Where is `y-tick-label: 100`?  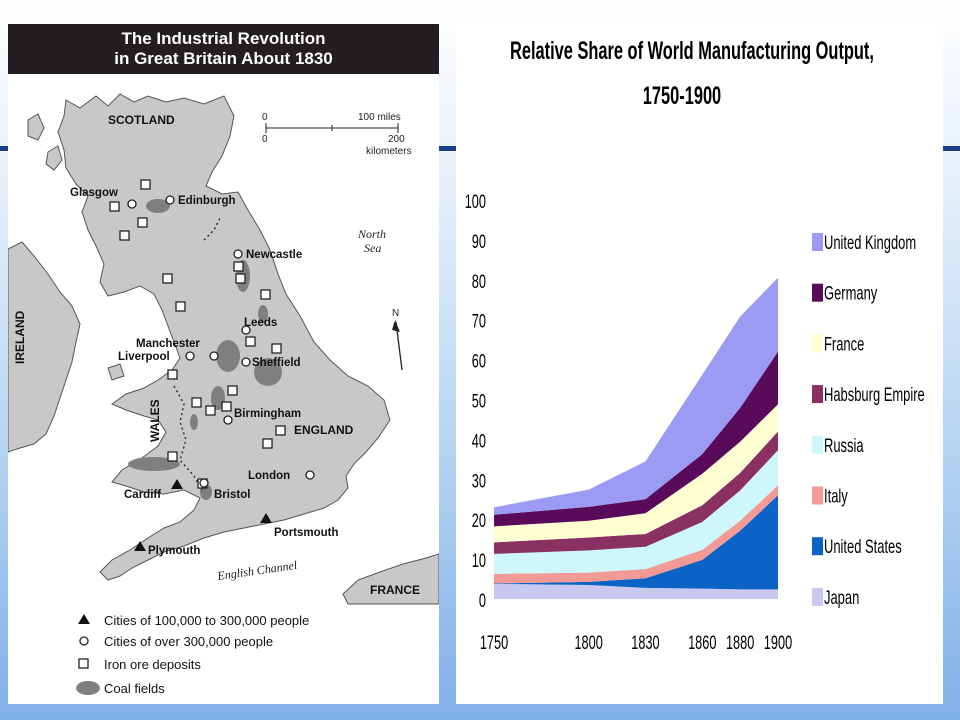 y-tick-label: 100 is located at coordinates (475, 201).